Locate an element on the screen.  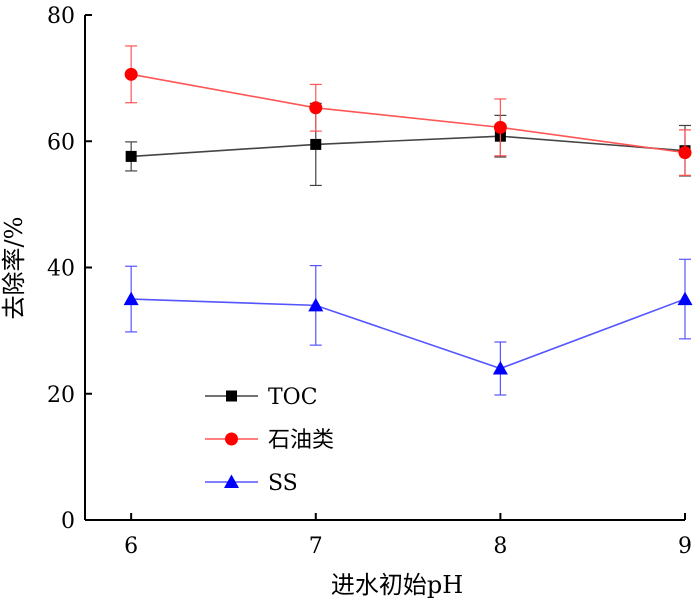
legend-item: 石油类 is located at coordinates (269, 440).